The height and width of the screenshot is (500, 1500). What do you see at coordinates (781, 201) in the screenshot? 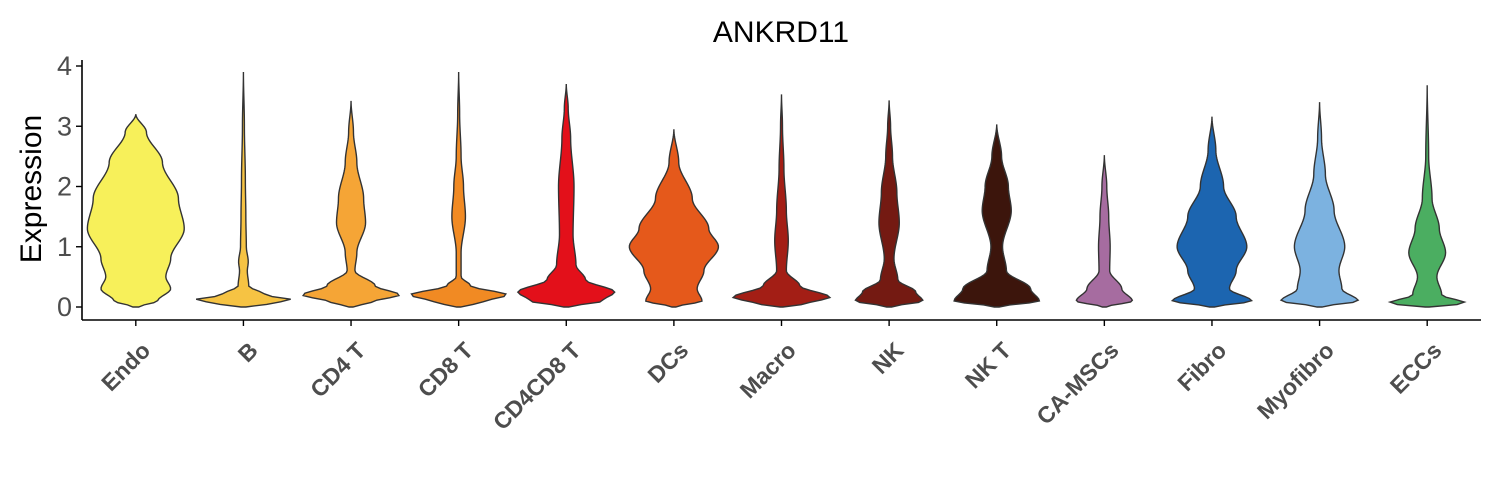
I see `violin-macro` at bounding box center [781, 201].